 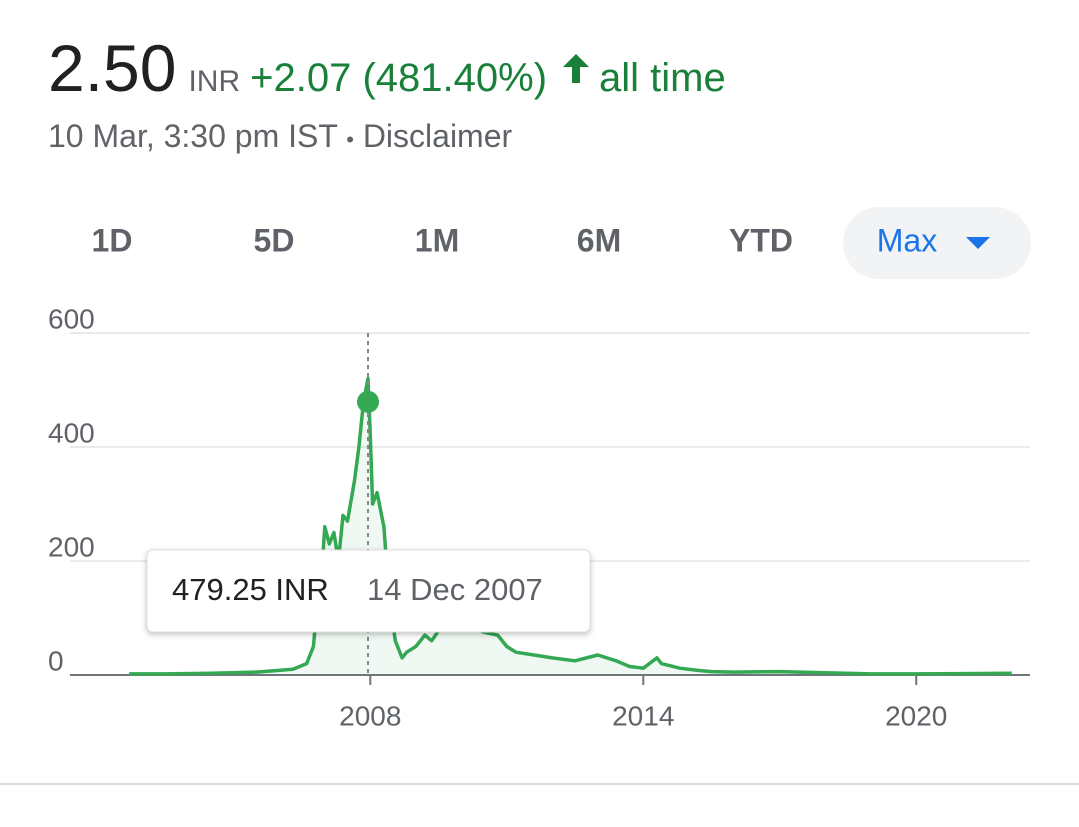 I want to click on x-tick-label: 2014, so click(x=643, y=715).